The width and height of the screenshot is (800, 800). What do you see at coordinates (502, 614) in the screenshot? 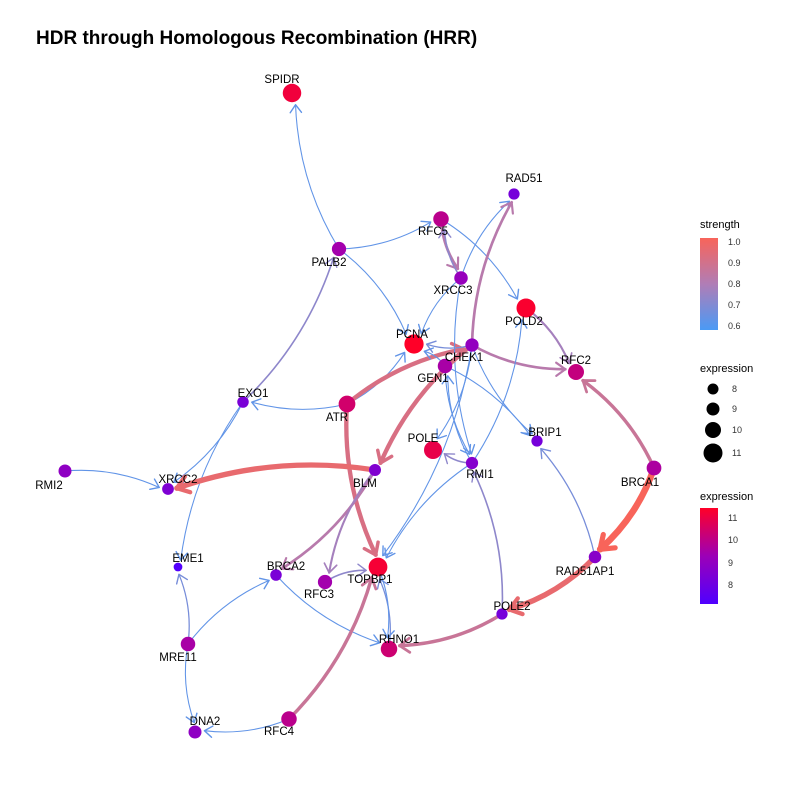
I see `node-pole2` at bounding box center [502, 614].